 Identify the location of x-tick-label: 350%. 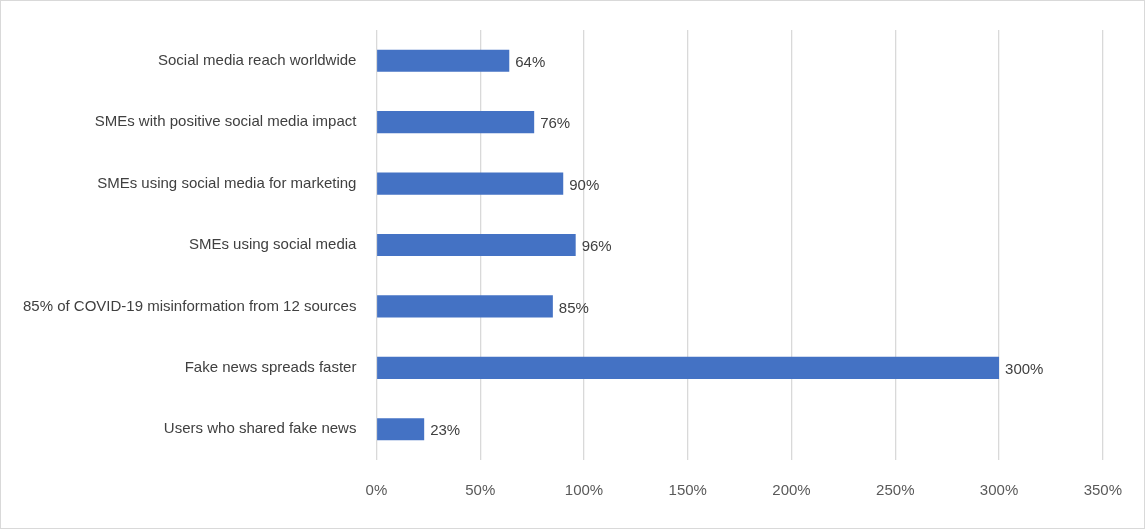
(1103, 490).